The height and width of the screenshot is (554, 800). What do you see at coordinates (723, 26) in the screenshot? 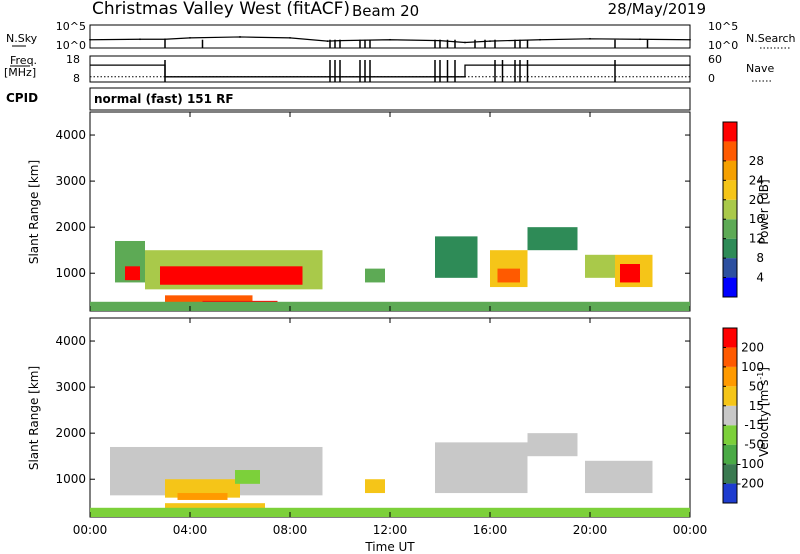
I see `noise-right-tick-top: 10^5` at bounding box center [723, 26].